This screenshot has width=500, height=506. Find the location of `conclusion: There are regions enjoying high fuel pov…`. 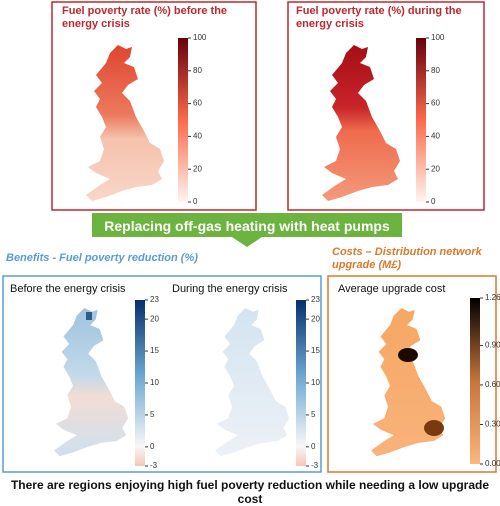

conclusion: There are regions enjoying high fuel pov… is located at coordinates (250, 492).